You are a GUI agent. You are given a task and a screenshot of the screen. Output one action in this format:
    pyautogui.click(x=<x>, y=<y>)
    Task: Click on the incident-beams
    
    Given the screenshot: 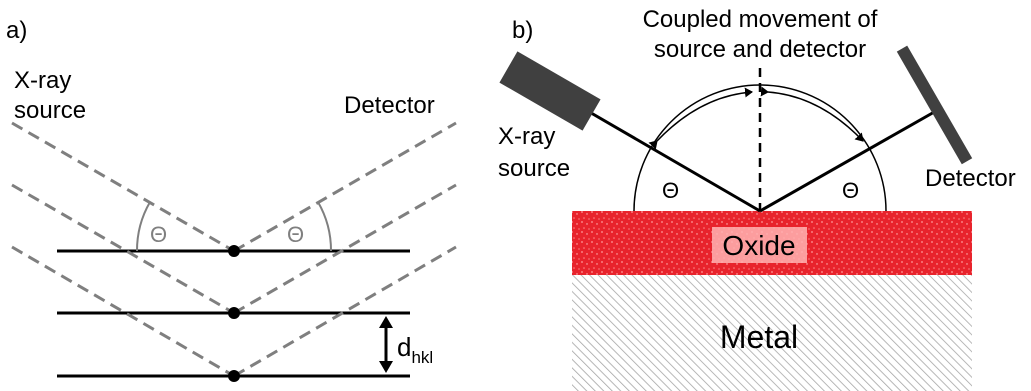 What is the action you would take?
    pyautogui.click(x=123, y=249)
    